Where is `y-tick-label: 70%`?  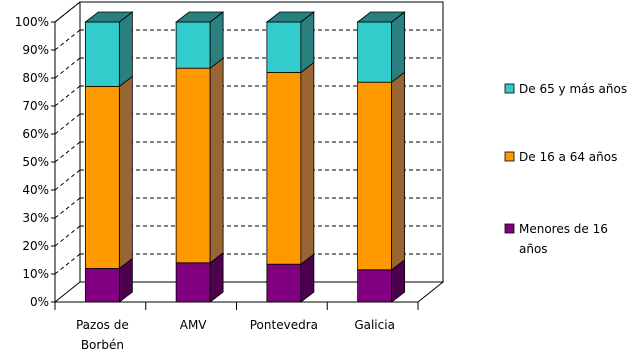 y-tick-label: 70% is located at coordinates (35, 106).